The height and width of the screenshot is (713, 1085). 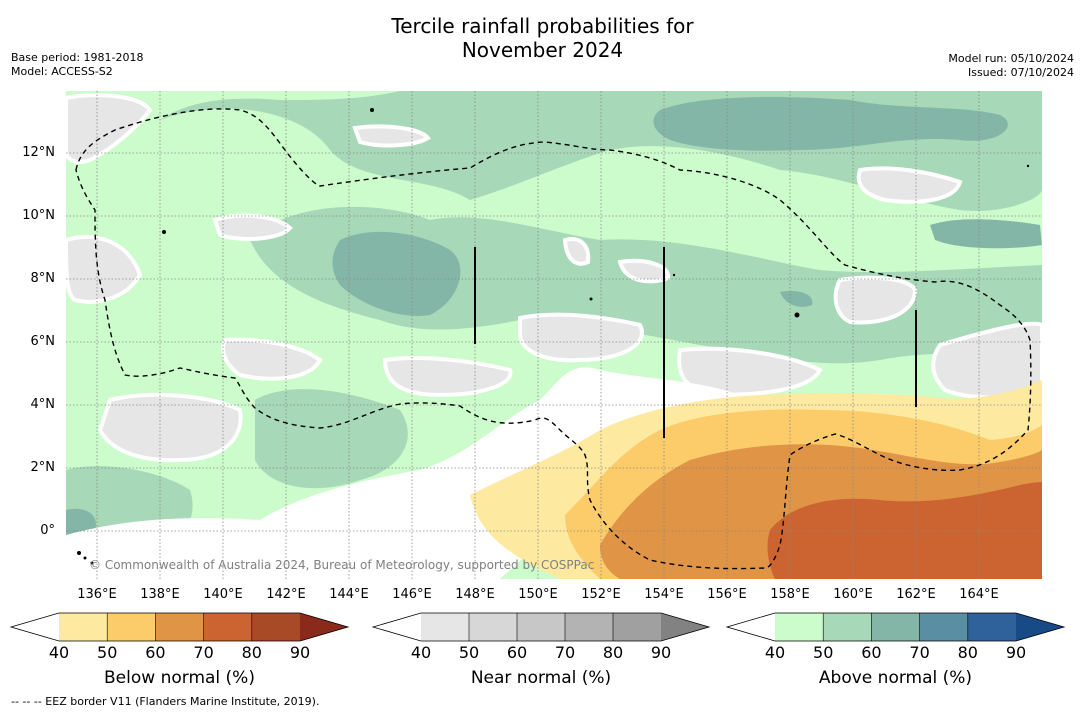 I want to click on base-period: Base period: 1981-2018, so click(x=77, y=57).